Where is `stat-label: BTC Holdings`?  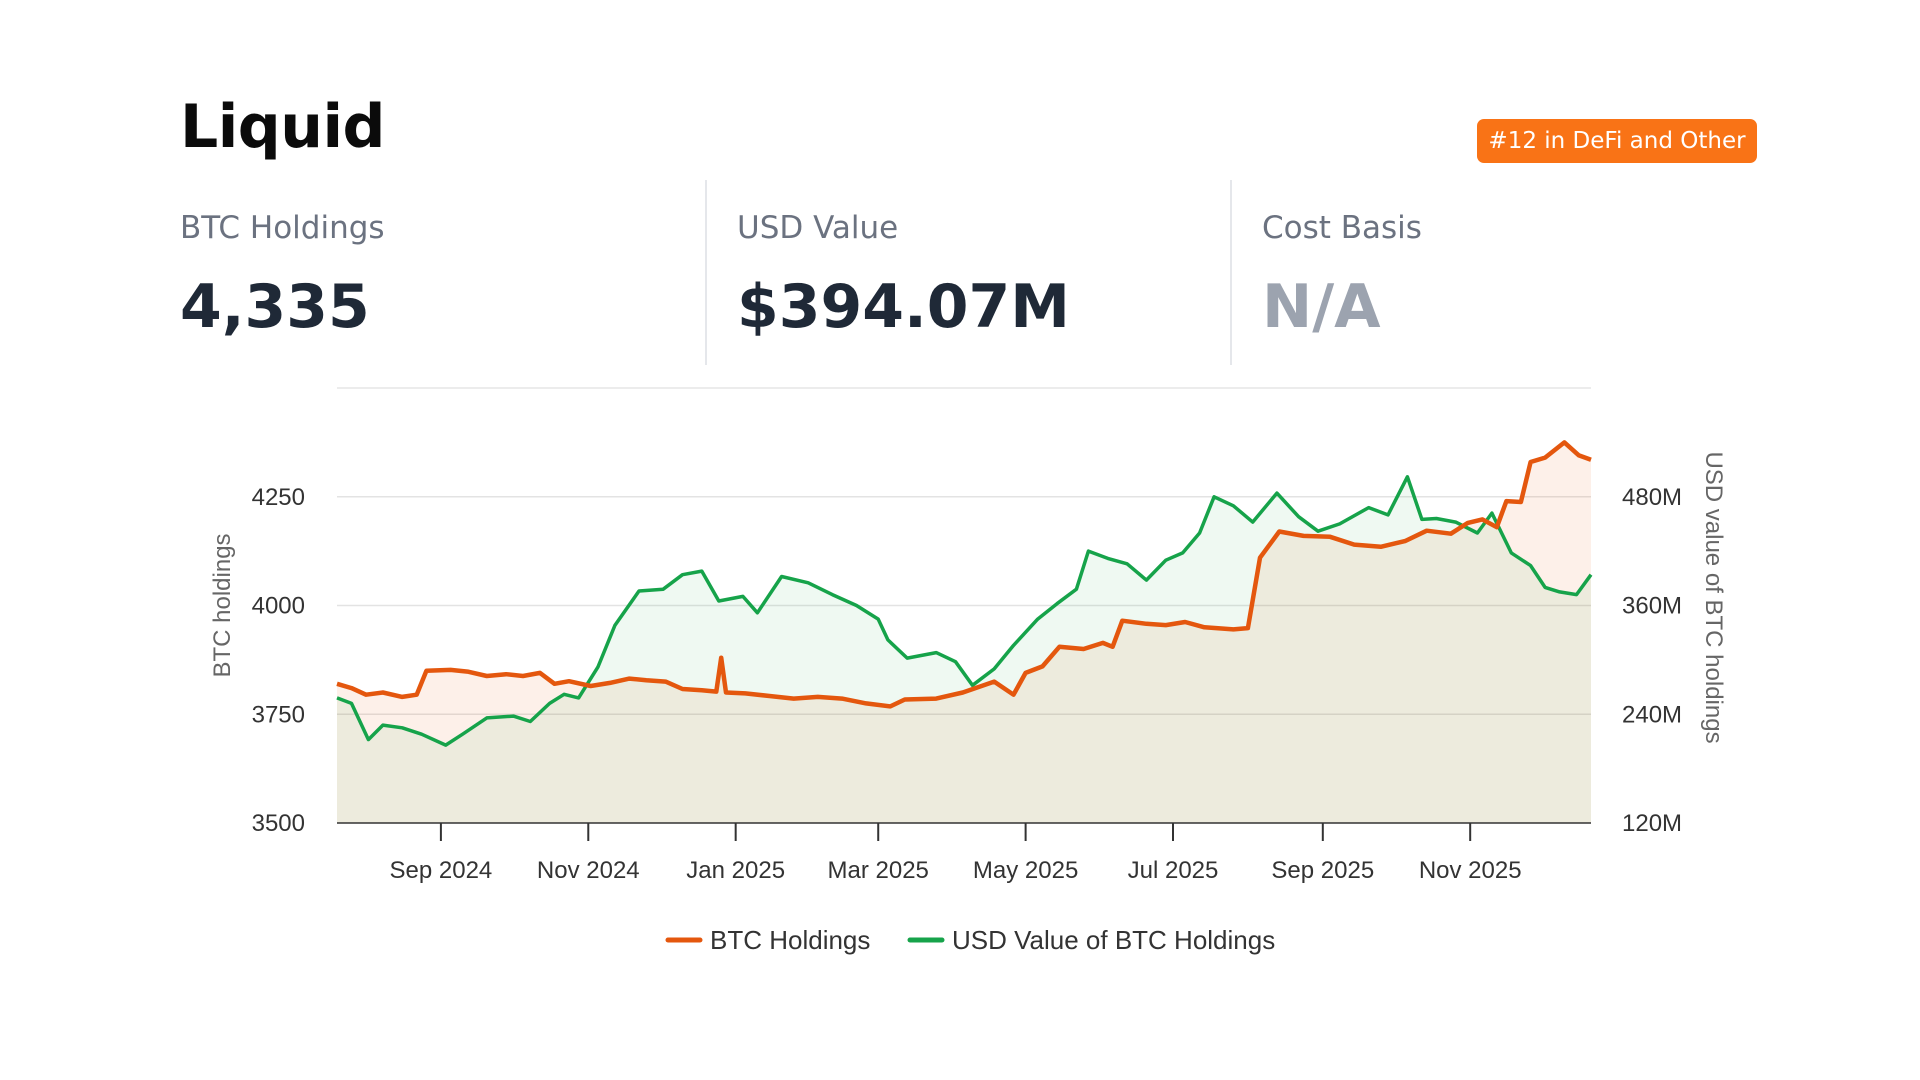
stat-label: BTC Holdings is located at coordinates (282, 228).